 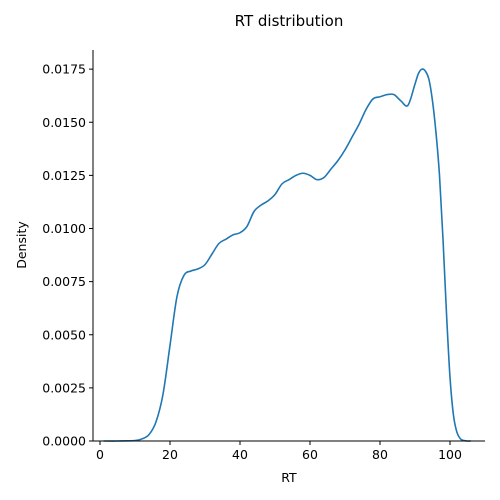 What do you see at coordinates (289, 21) in the screenshot?
I see `chart-title: RT distribution` at bounding box center [289, 21].